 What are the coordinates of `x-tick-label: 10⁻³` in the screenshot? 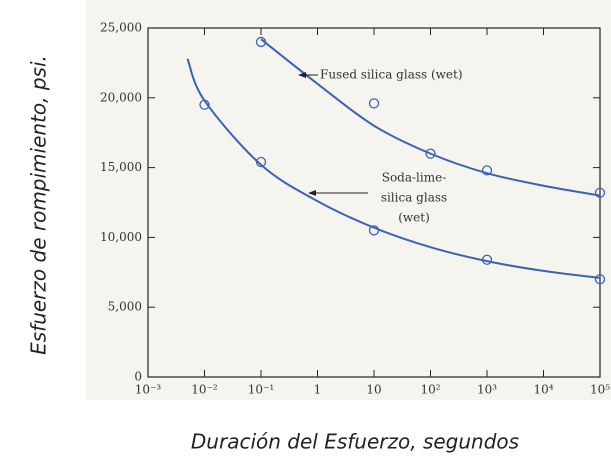 It's located at (148, 390).